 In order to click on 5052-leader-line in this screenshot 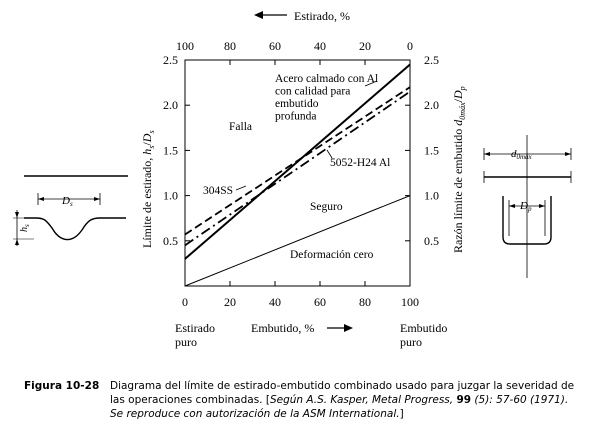, I will do `click(329, 154)`.